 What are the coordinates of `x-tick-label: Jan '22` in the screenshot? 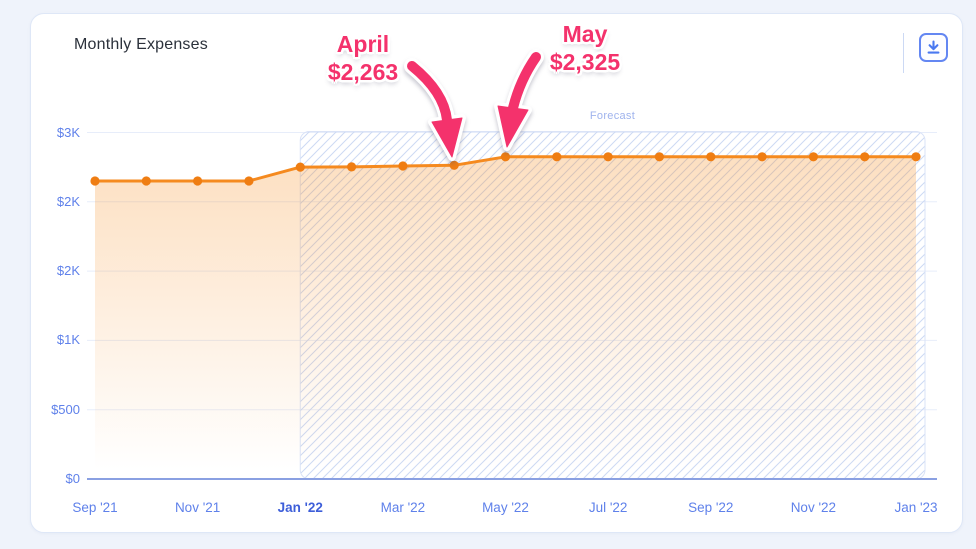 It's located at (300, 507).